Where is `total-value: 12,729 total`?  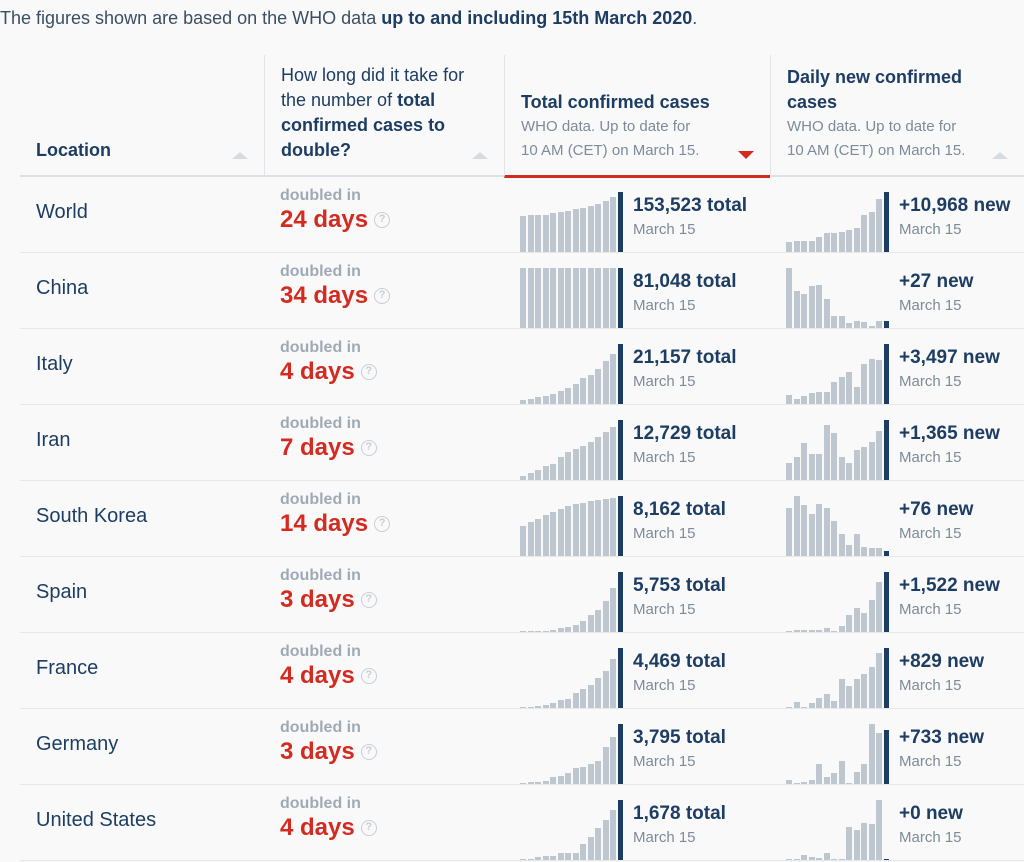 total-value: 12,729 total is located at coordinates (685, 433).